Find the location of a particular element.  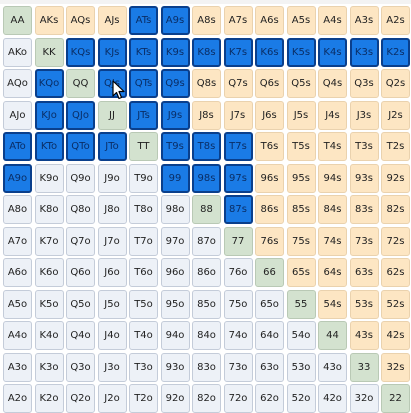

hand-cell-52s: 52s is located at coordinates (395, 304).